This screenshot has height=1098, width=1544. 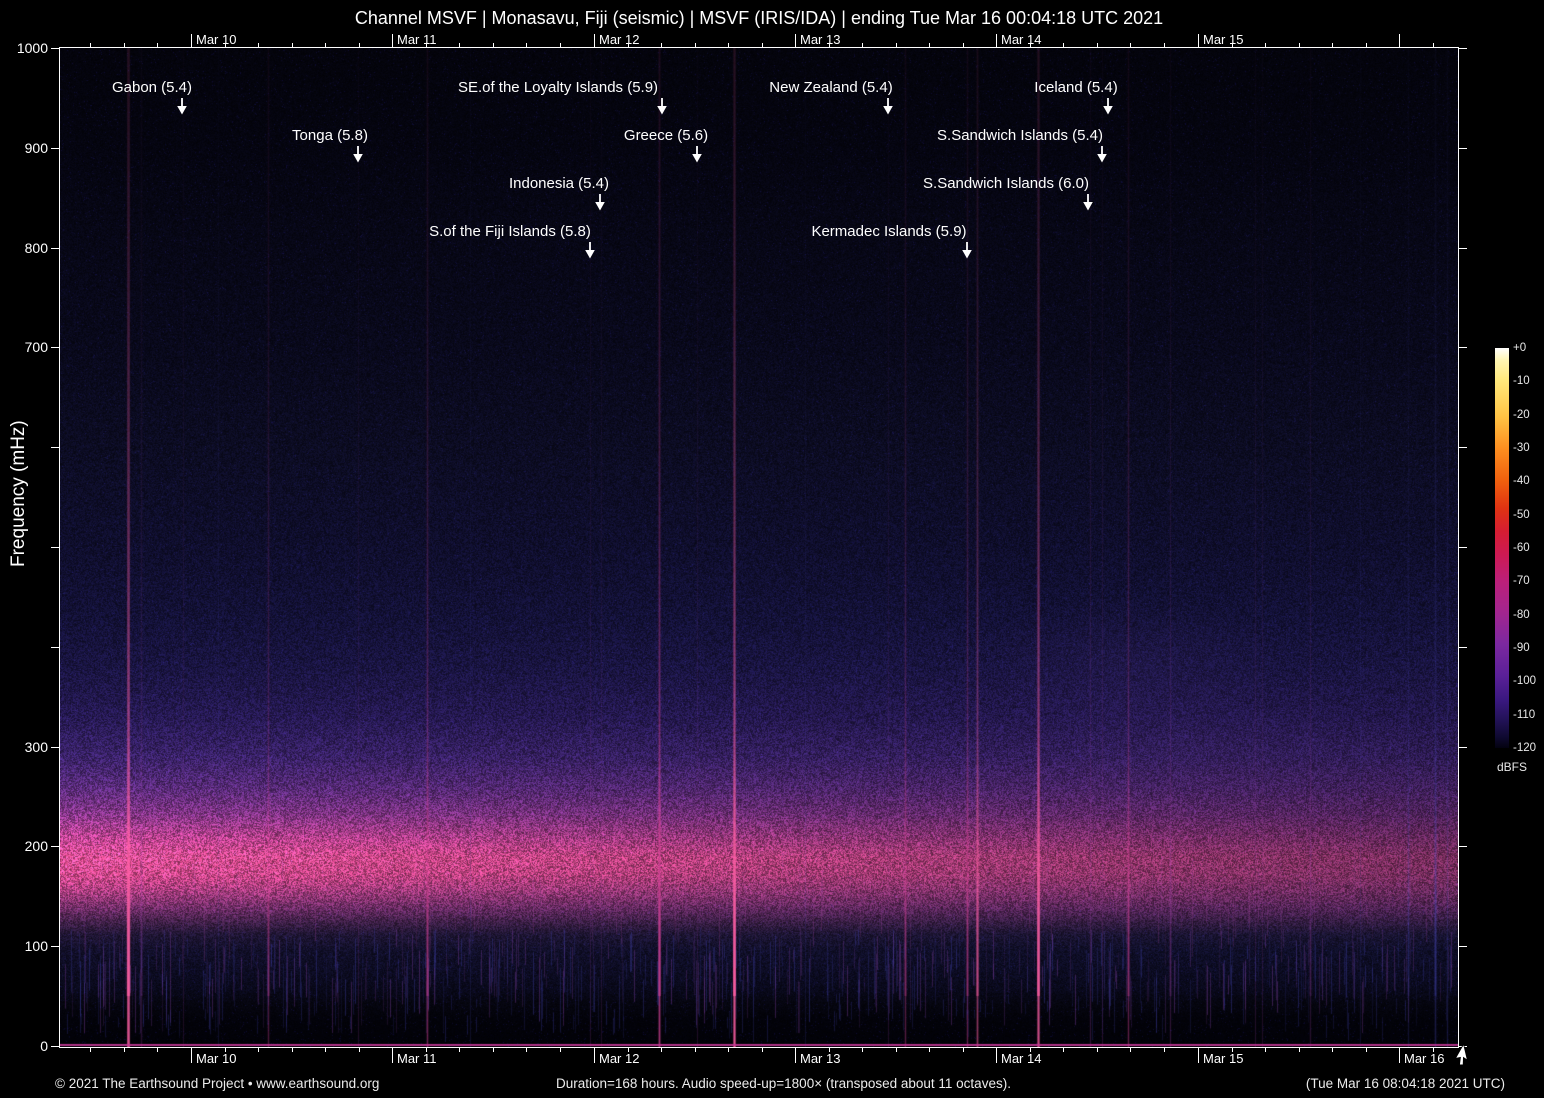 I want to click on colorbar-tick-label: -120, so click(x=1525, y=748).